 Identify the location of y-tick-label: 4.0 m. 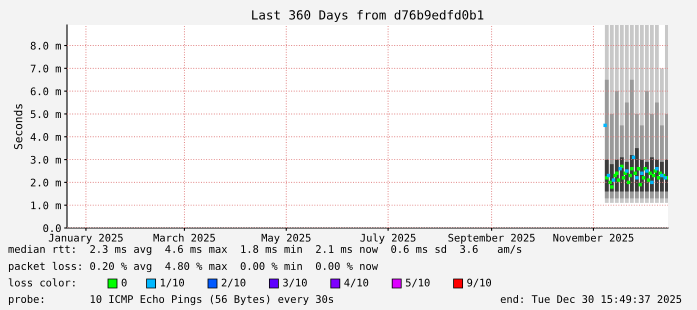
(45, 137).